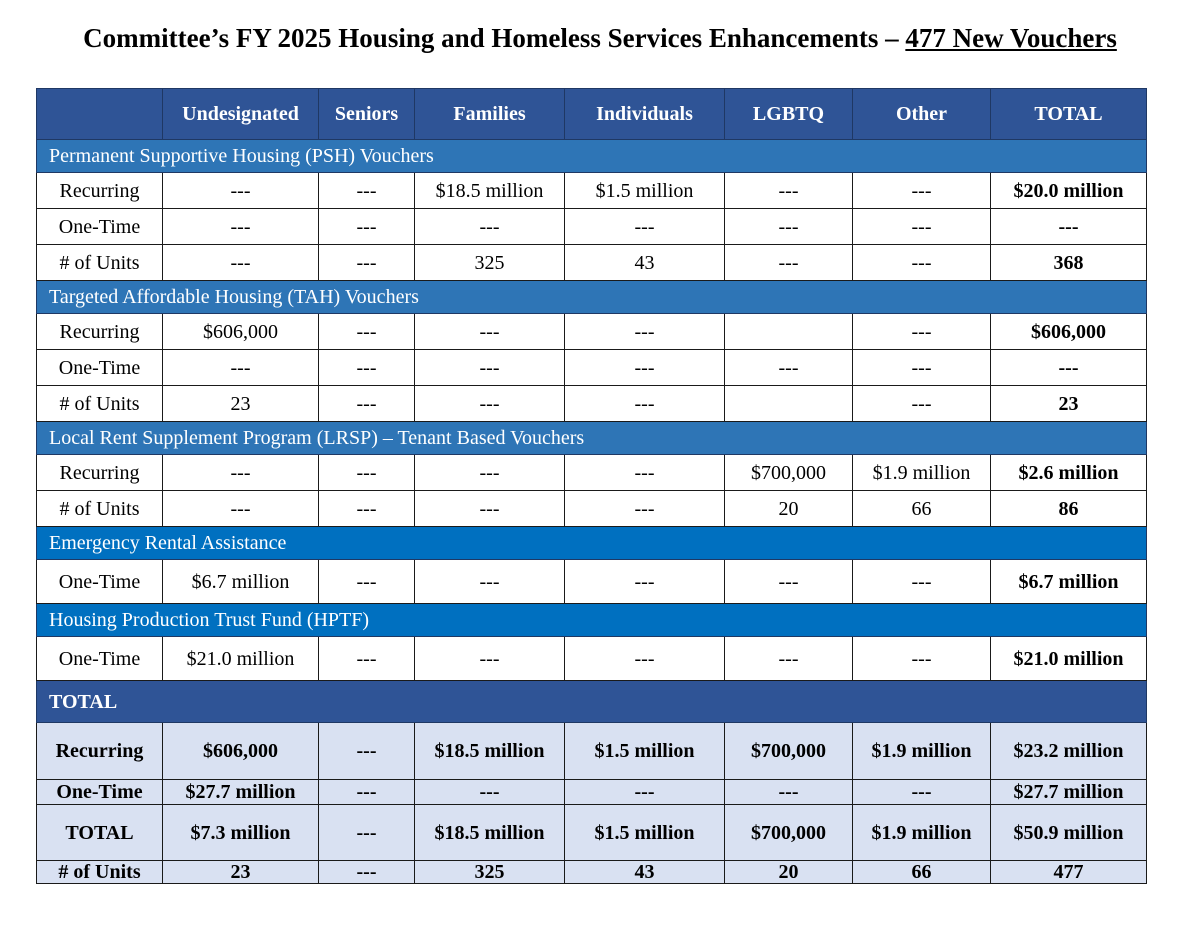  What do you see at coordinates (240, 581) in the screenshot?
I see `table-cell: $6.7 million` at bounding box center [240, 581].